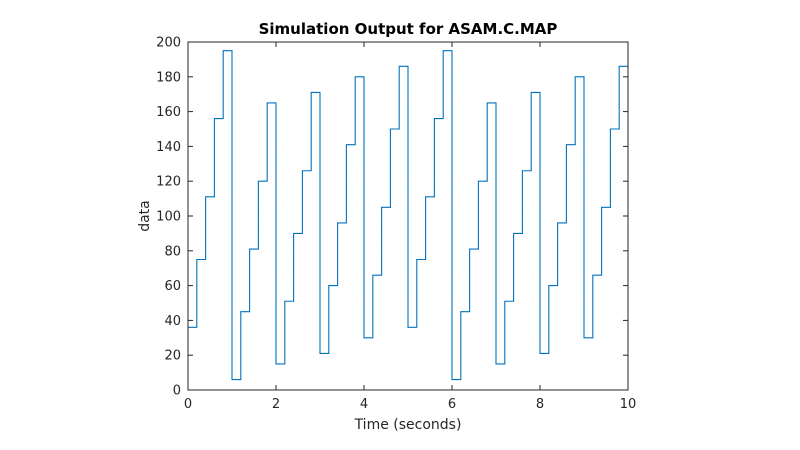  What do you see at coordinates (168, 217) in the screenshot?
I see `y-tick-label: 100` at bounding box center [168, 217].